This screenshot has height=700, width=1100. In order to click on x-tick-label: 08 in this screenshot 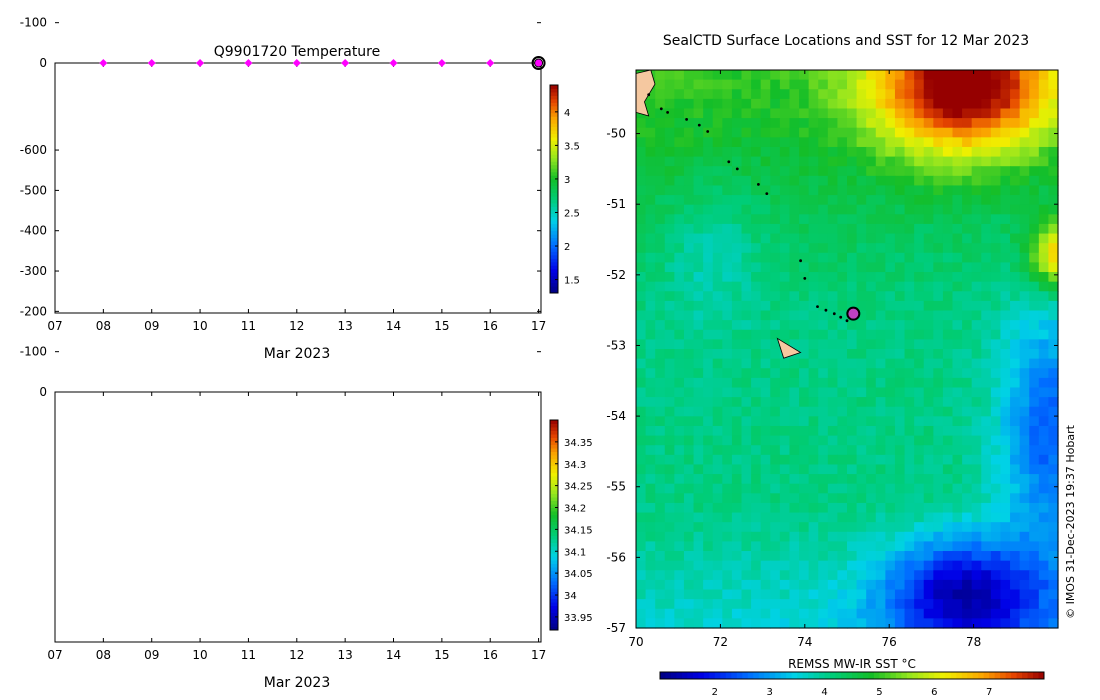, I will do `click(103, 326)`.